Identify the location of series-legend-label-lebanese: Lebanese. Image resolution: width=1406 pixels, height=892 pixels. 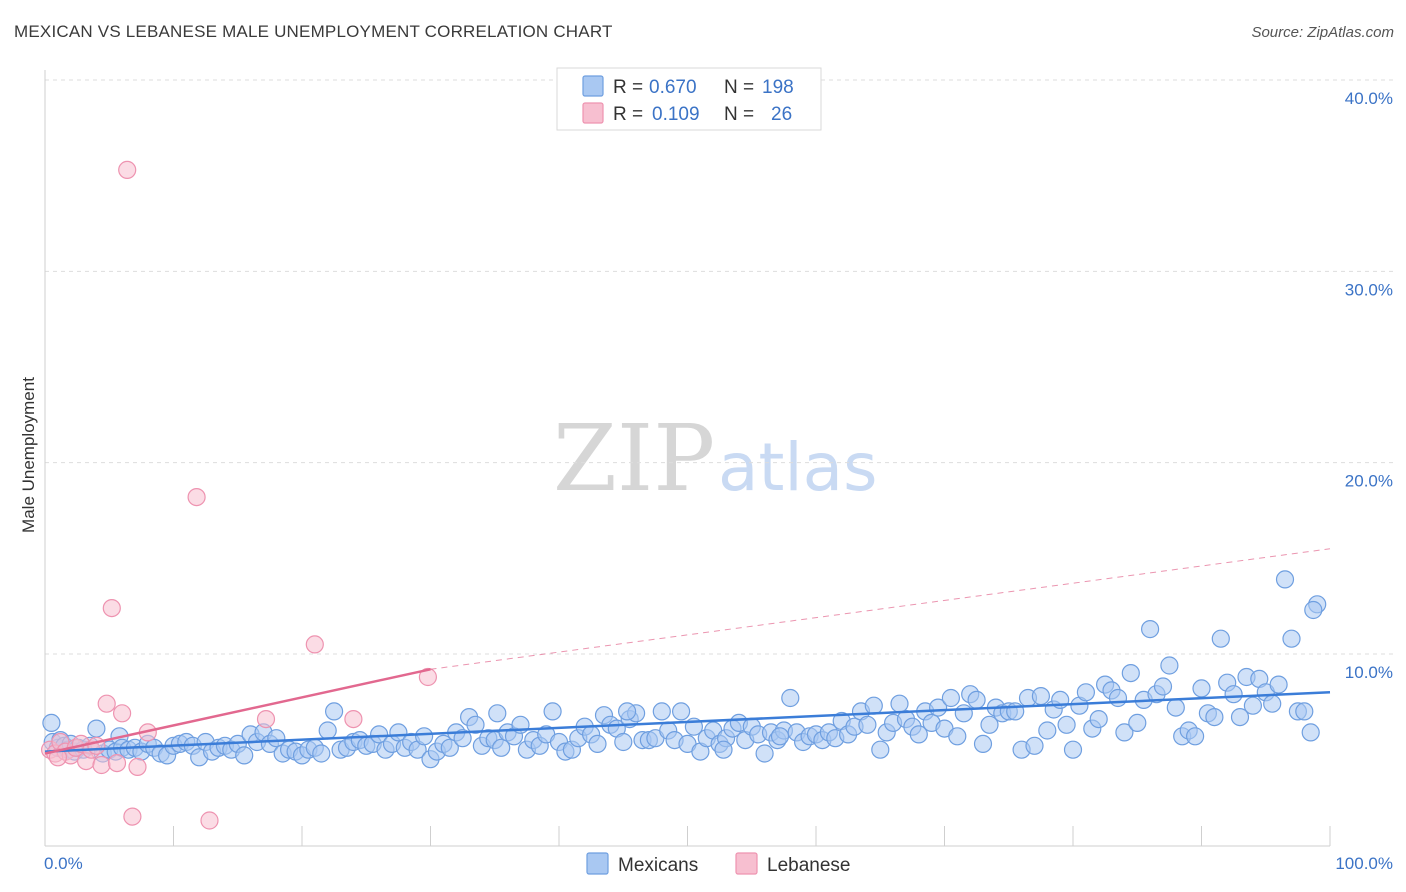
(808, 865).